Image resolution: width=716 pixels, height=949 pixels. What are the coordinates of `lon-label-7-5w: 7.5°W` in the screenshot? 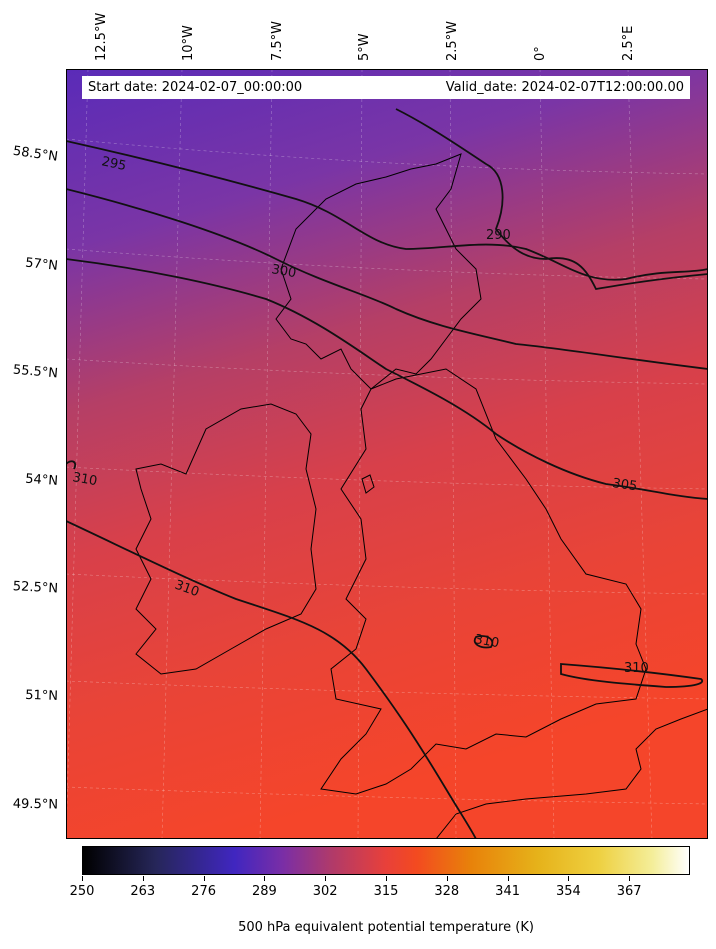 It's located at (277, 40).